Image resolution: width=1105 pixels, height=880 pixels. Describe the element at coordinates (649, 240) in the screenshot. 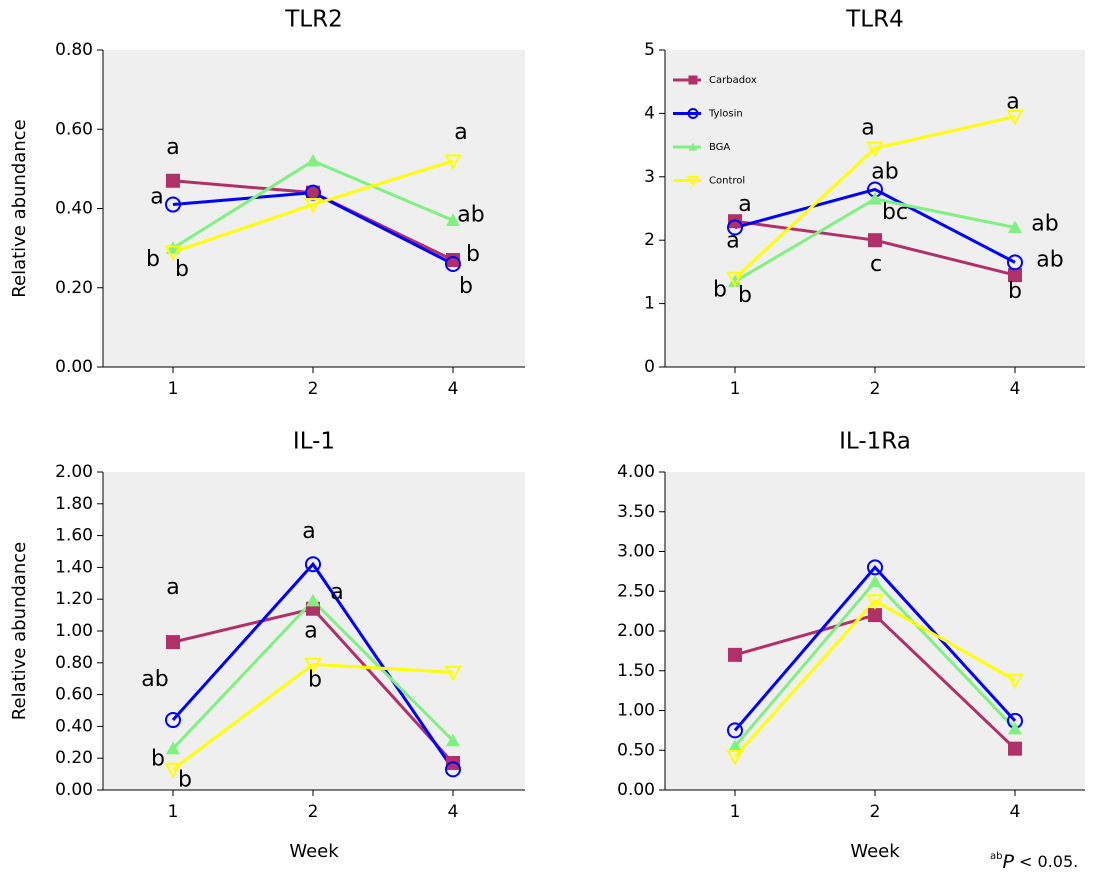

I see `y-tick-label: 2` at that location.